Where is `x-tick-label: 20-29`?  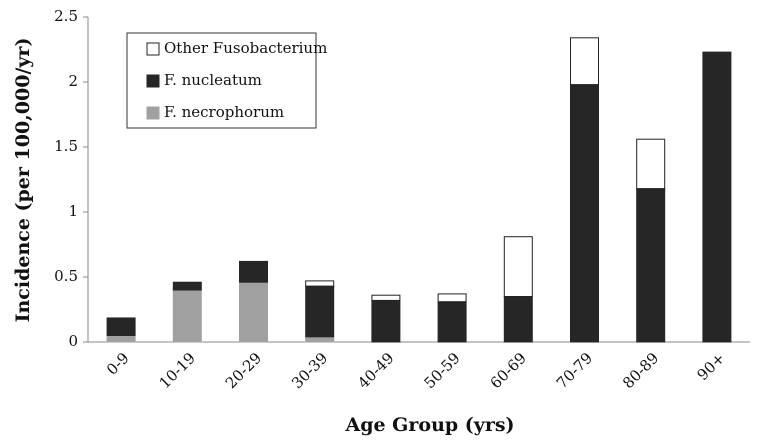 x-tick-label: 20-29 is located at coordinates (243, 370).